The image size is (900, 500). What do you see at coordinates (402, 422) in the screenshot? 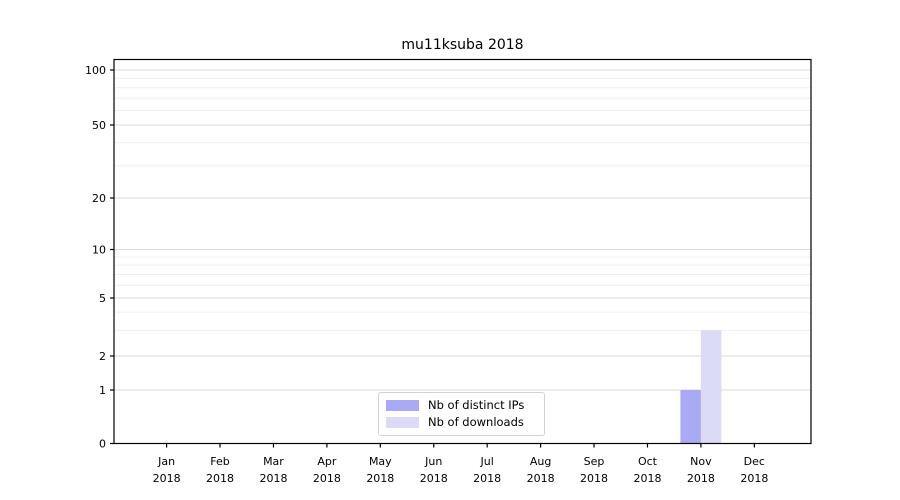
I see `legend-swatch-downloads` at bounding box center [402, 422].